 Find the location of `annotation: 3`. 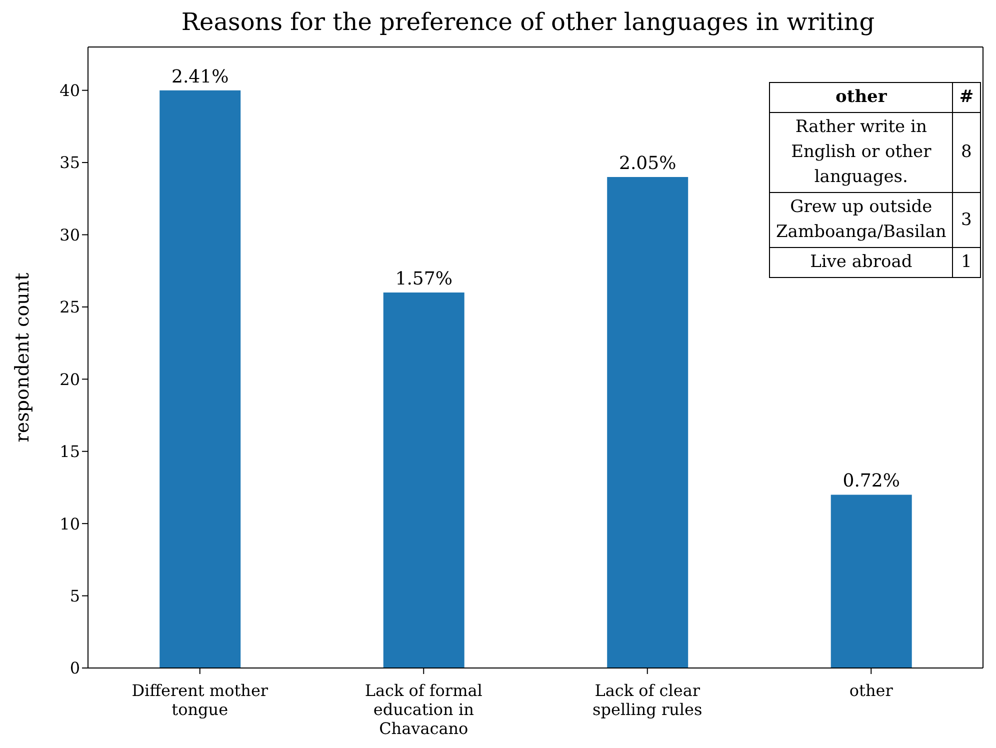

annotation: 3 is located at coordinates (966, 220).